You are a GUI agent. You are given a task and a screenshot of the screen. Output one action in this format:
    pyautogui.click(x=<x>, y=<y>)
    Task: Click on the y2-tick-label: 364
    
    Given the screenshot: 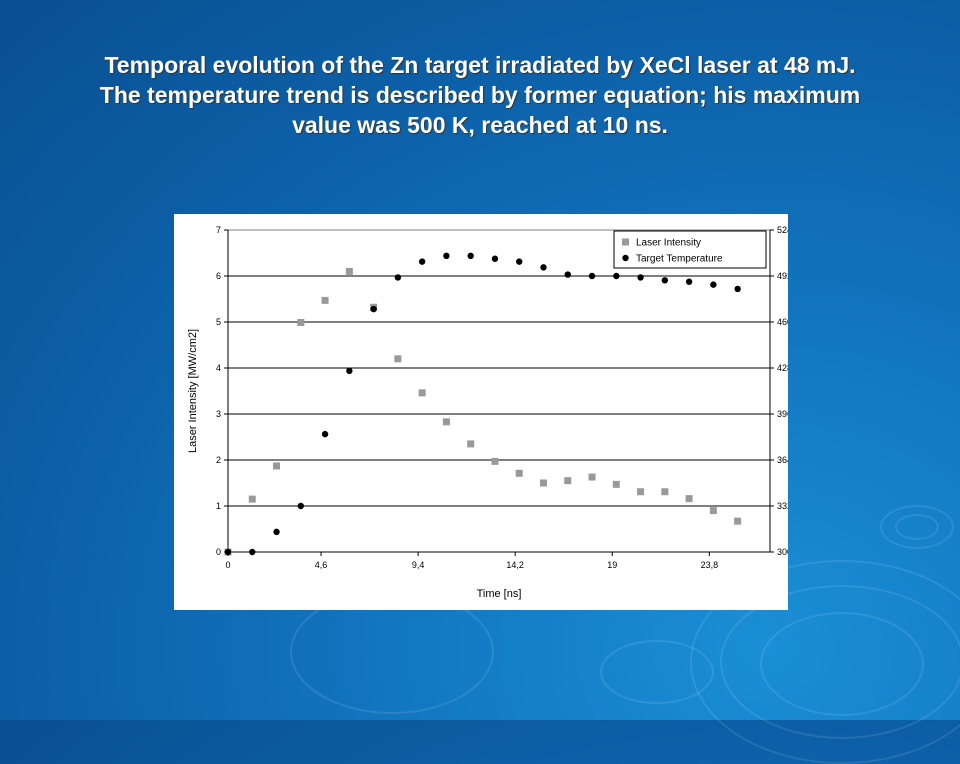 What is the action you would take?
    pyautogui.click(x=782, y=460)
    